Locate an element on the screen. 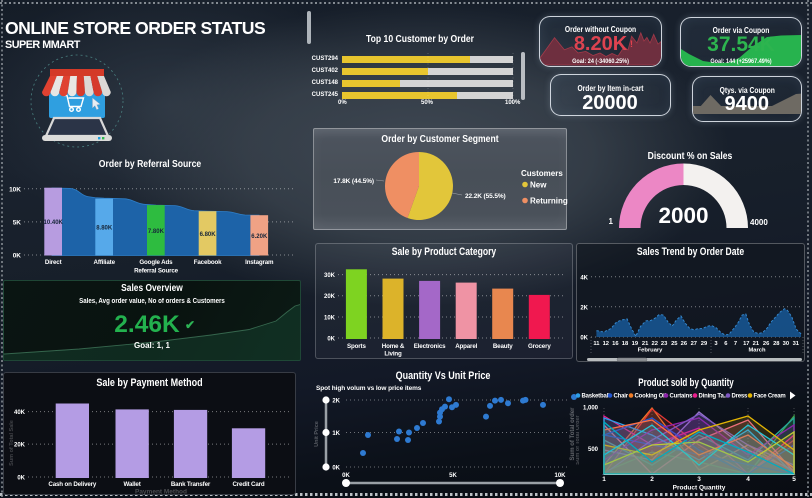 This screenshot has height=498, width=812. svg-text: Cash on Delivery is located at coordinates (72, 484).